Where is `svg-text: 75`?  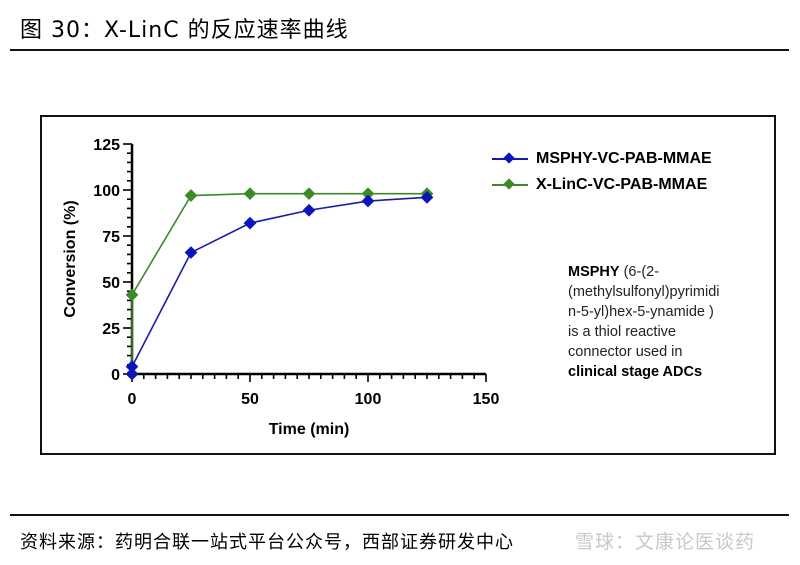
svg-text: 75 is located at coordinates (111, 237).